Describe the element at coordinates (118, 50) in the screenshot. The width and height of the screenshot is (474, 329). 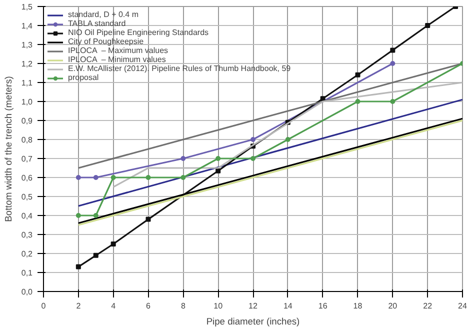
I see `legend-label: IPLOCA – Maximum values` at that location.